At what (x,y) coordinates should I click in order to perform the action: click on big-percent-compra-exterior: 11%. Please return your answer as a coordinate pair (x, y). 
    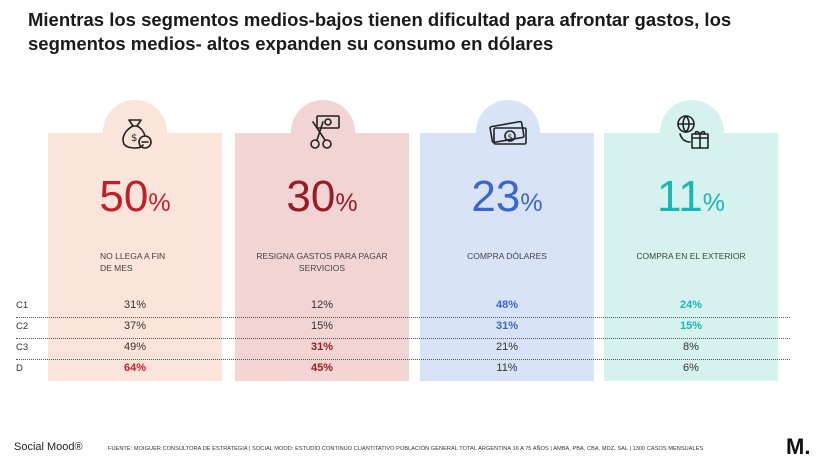
    Looking at the image, I should click on (691, 196).